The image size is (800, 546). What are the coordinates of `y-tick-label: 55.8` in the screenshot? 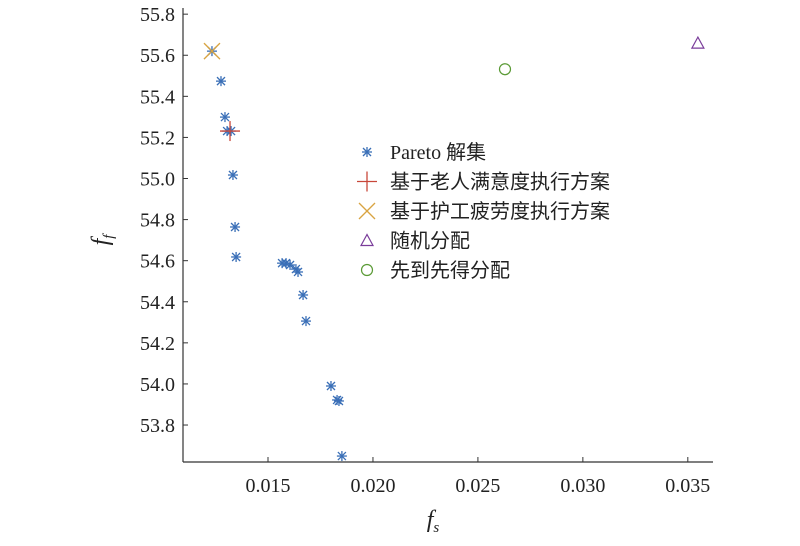 It's located at (157, 15).